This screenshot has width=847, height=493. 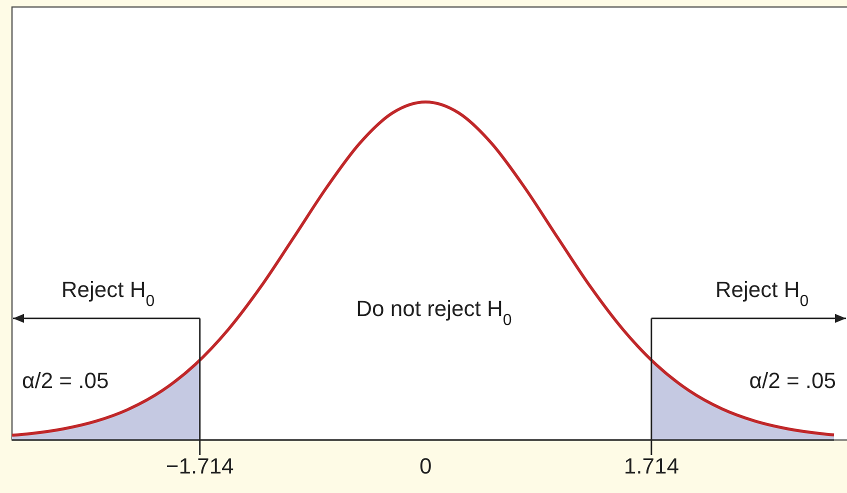 I want to click on annotation: Do not reject H$_{0}$, so click(x=434, y=312).